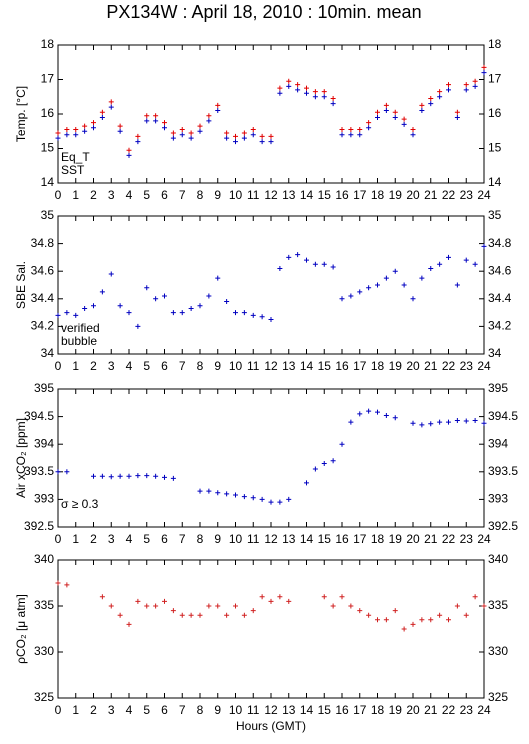 The height and width of the screenshot is (744, 529). I want to click on x-tick-label: 22, so click(449, 710).